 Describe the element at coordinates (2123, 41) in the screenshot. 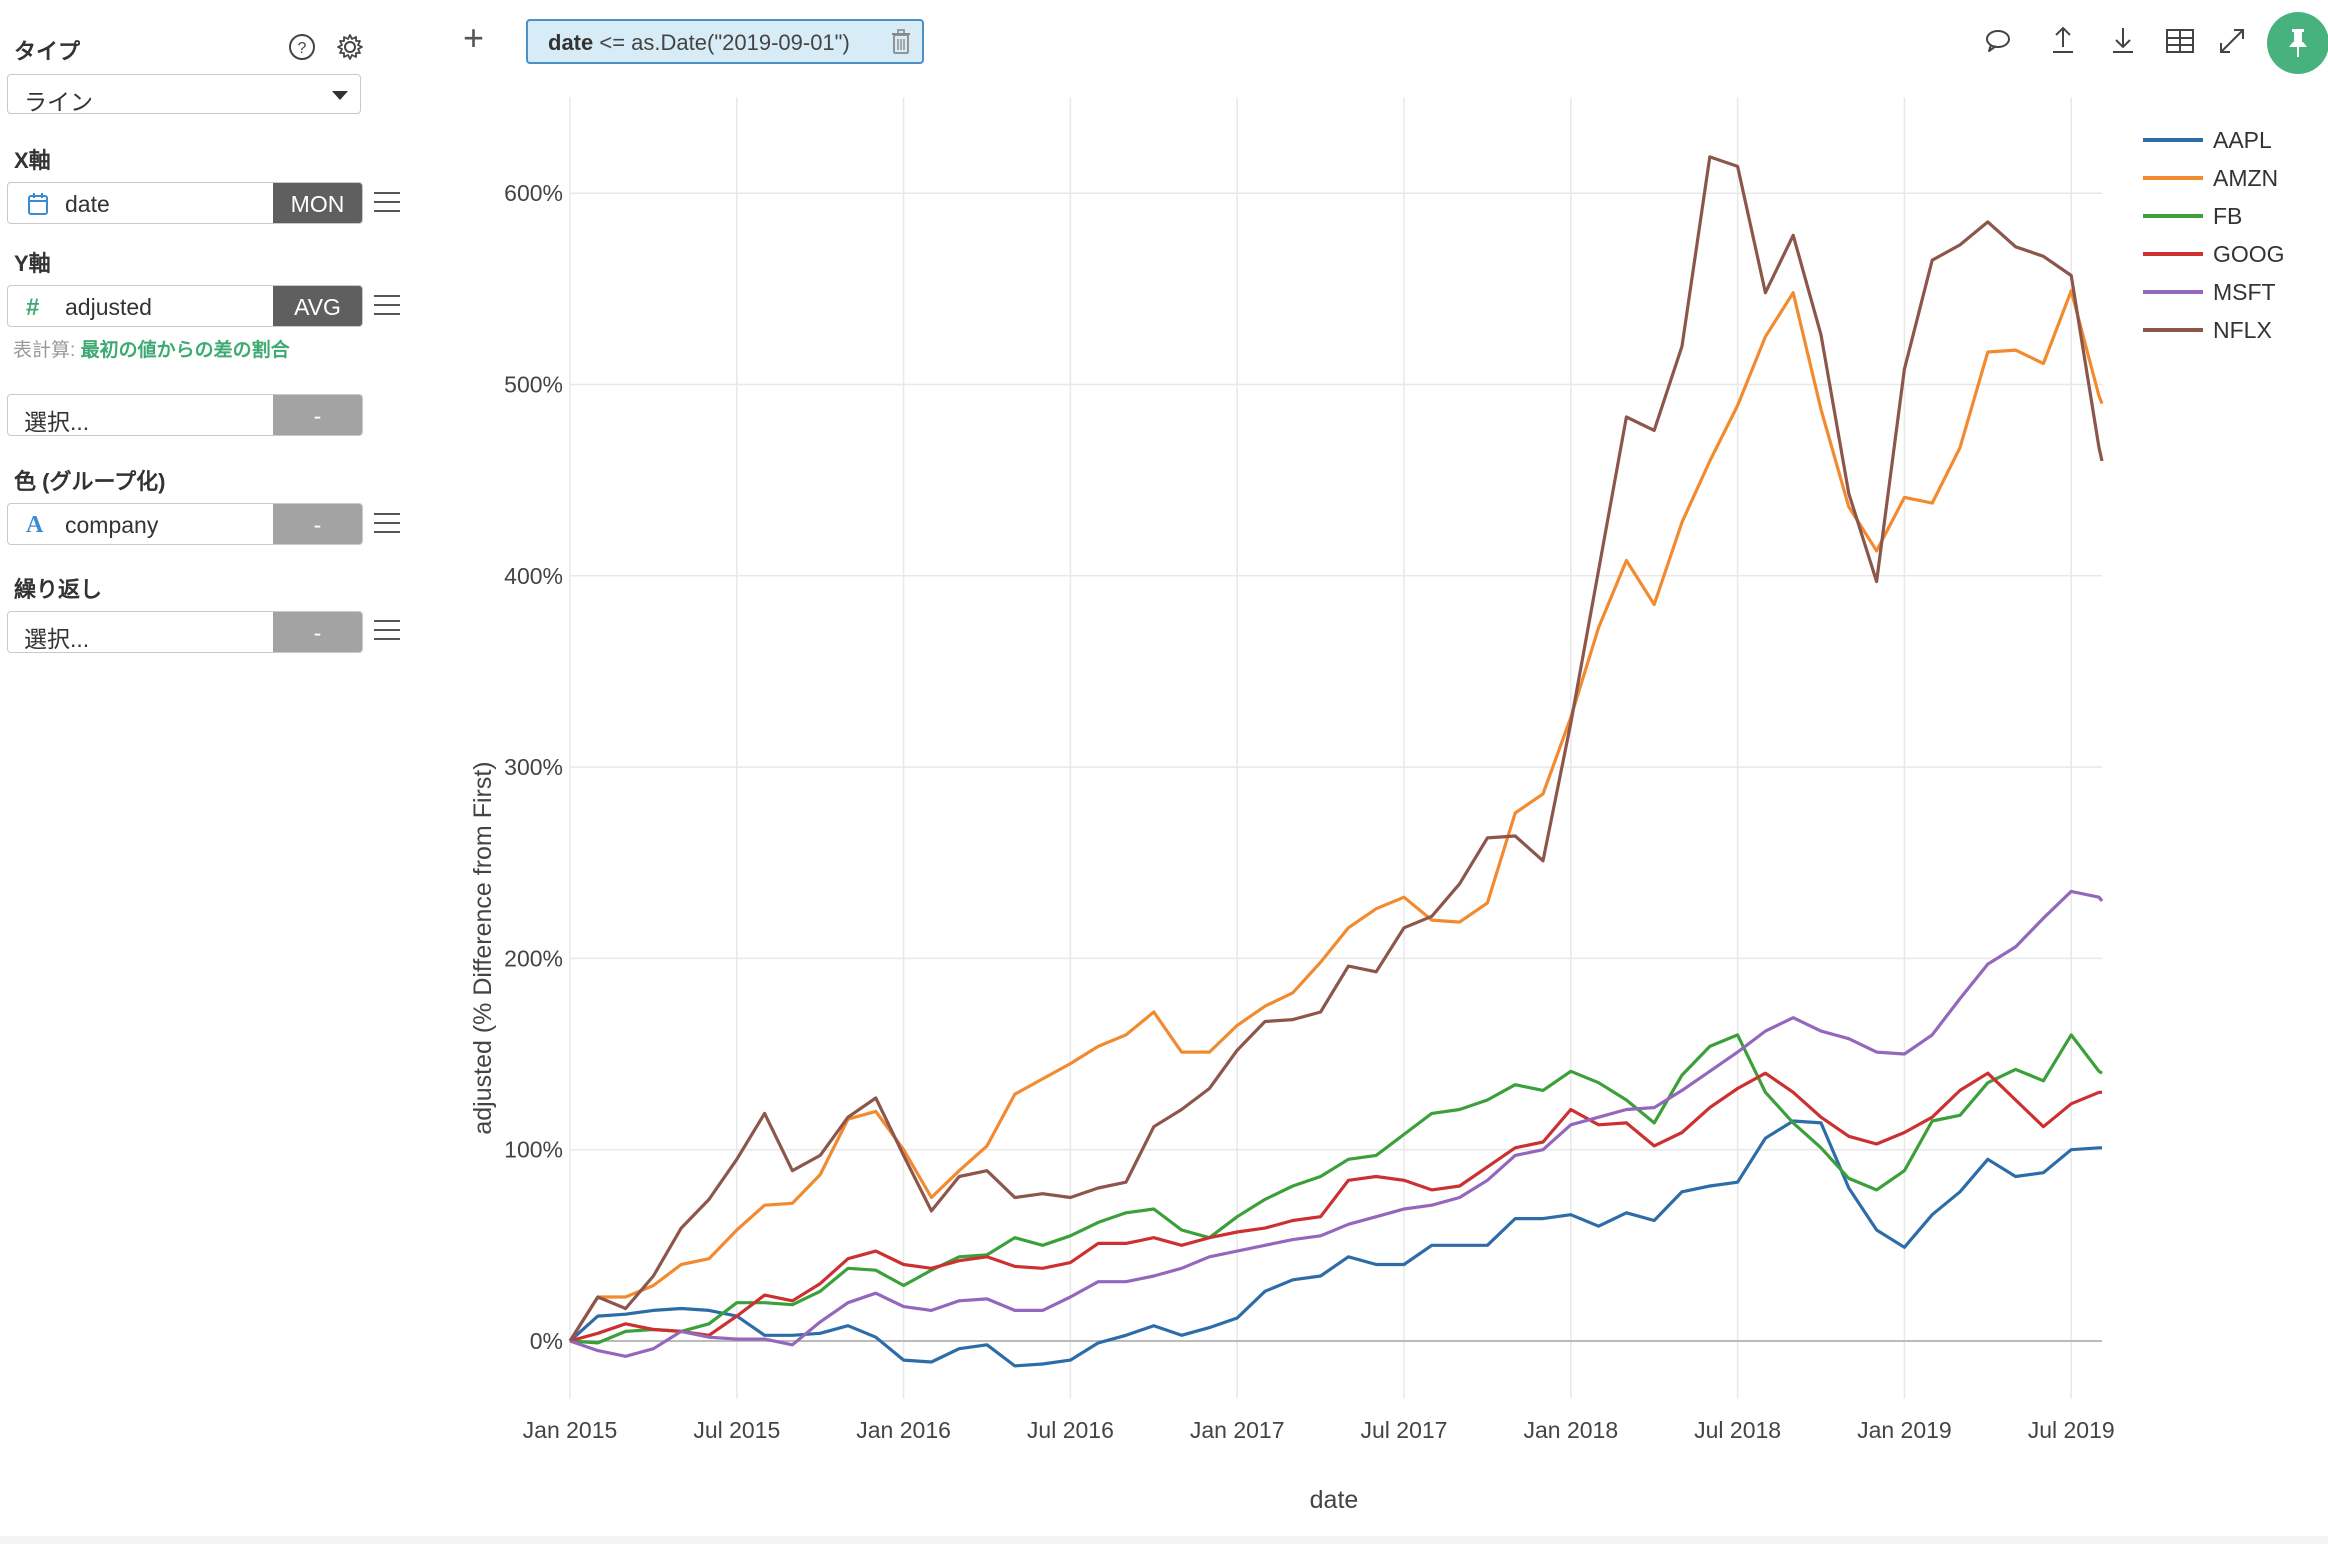

I see `download-icon` at that location.